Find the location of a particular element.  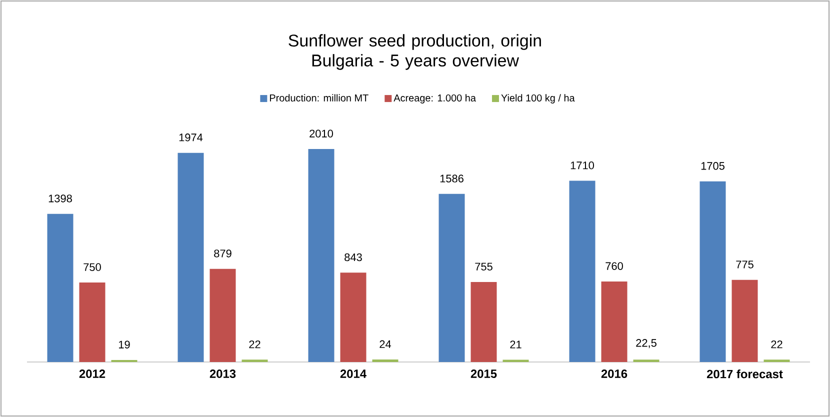

data-label: 879 is located at coordinates (223, 254).